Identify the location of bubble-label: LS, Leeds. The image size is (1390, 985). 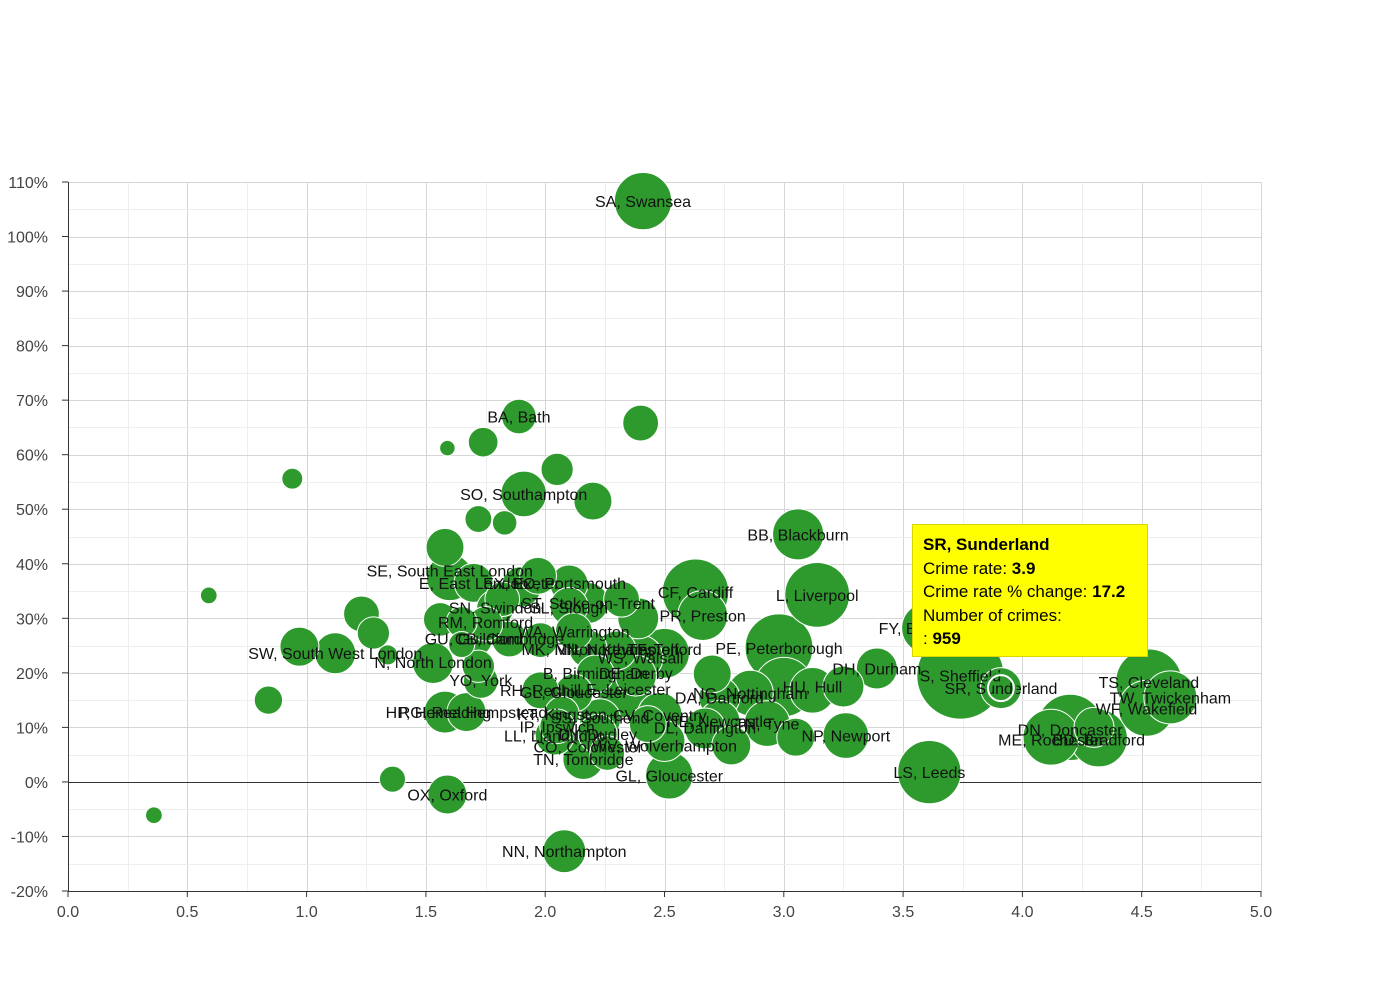
(929, 773).